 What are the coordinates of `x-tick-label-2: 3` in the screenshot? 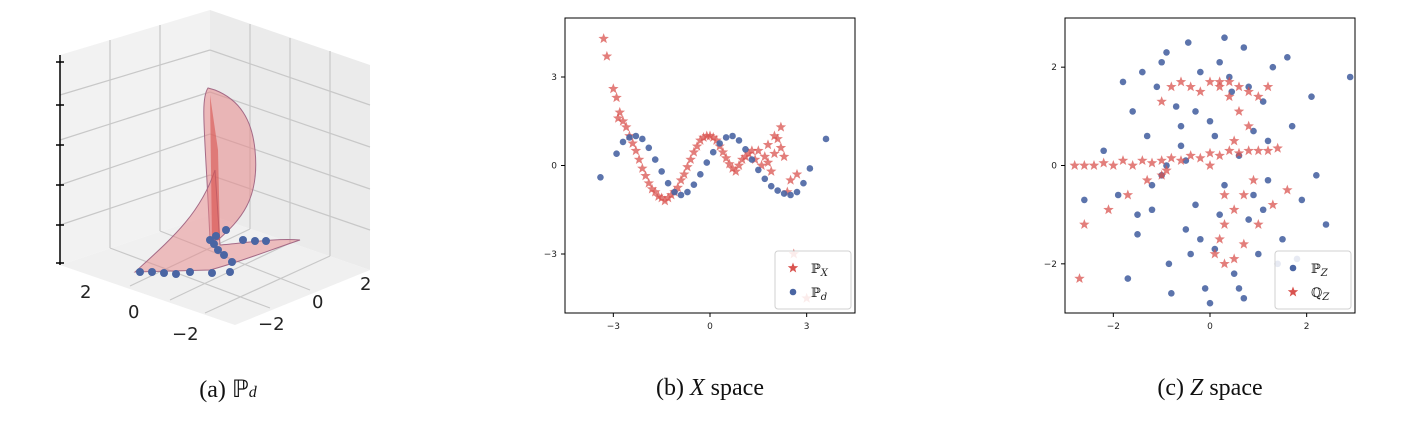 It's located at (807, 327).